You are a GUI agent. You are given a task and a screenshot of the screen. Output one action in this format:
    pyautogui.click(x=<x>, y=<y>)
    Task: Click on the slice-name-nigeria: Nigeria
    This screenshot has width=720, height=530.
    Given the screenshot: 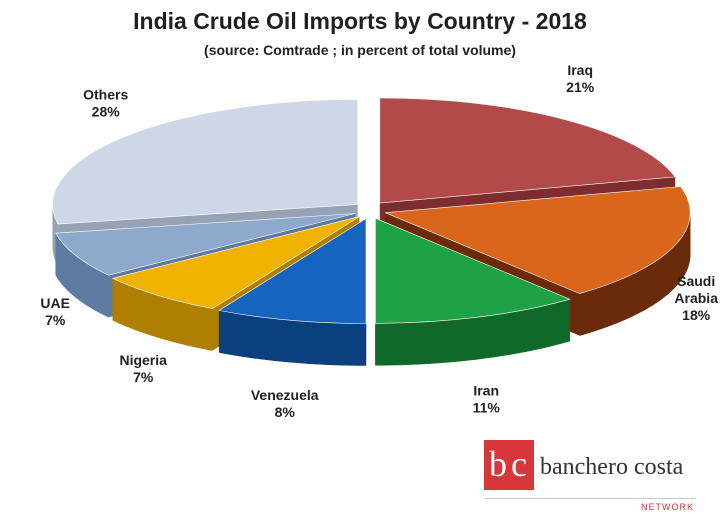 What is the action you would take?
    pyautogui.click(x=143, y=360)
    